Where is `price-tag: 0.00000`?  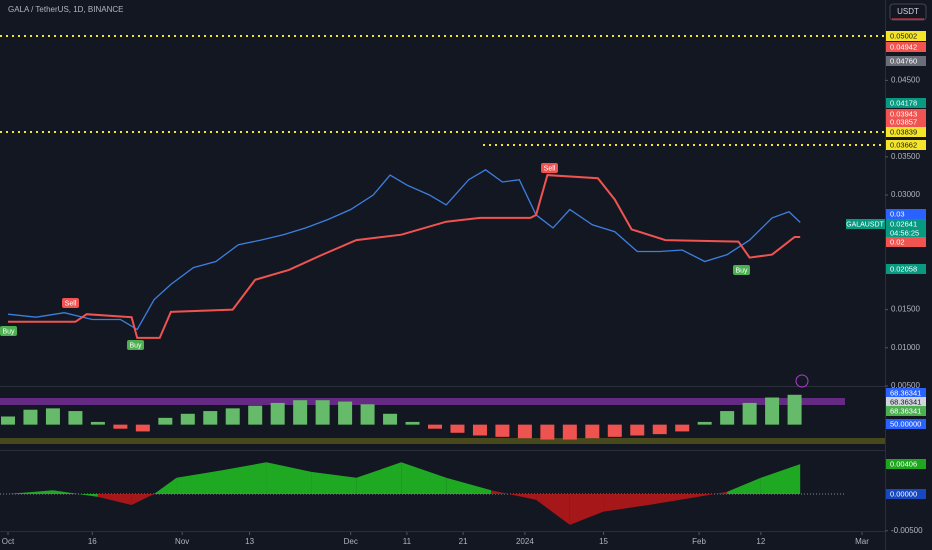 price-tag: 0.00000 is located at coordinates (903, 493).